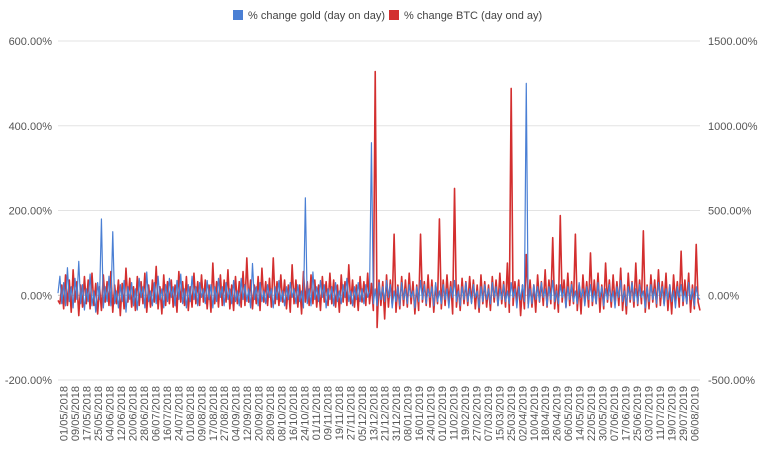 This screenshot has height=455, width=760. Describe the element at coordinates (604, 413) in the screenshot. I see `x-tick-label: 30/05/2019` at that location.